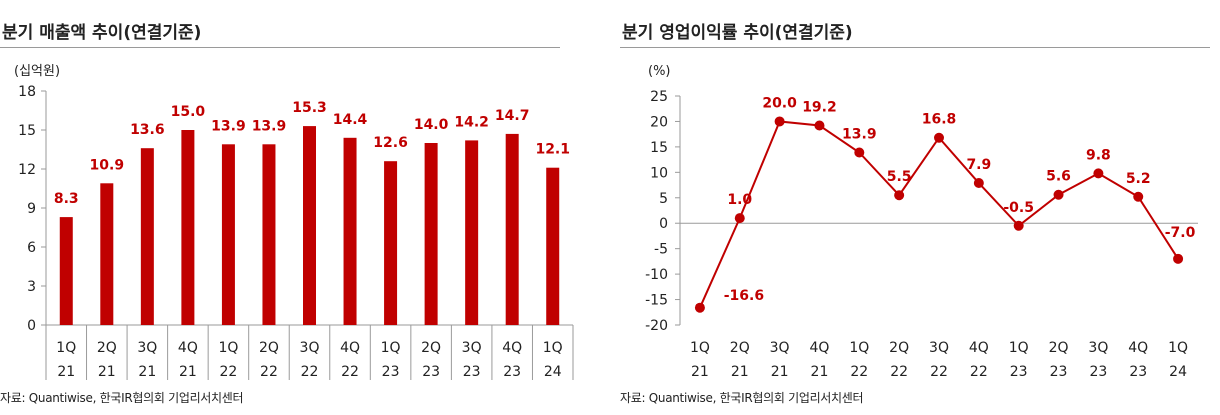 The width and height of the screenshot is (1220, 415). What do you see at coordinates (656, 301) in the screenshot?
I see `y-tick-label: -15` at bounding box center [656, 301].